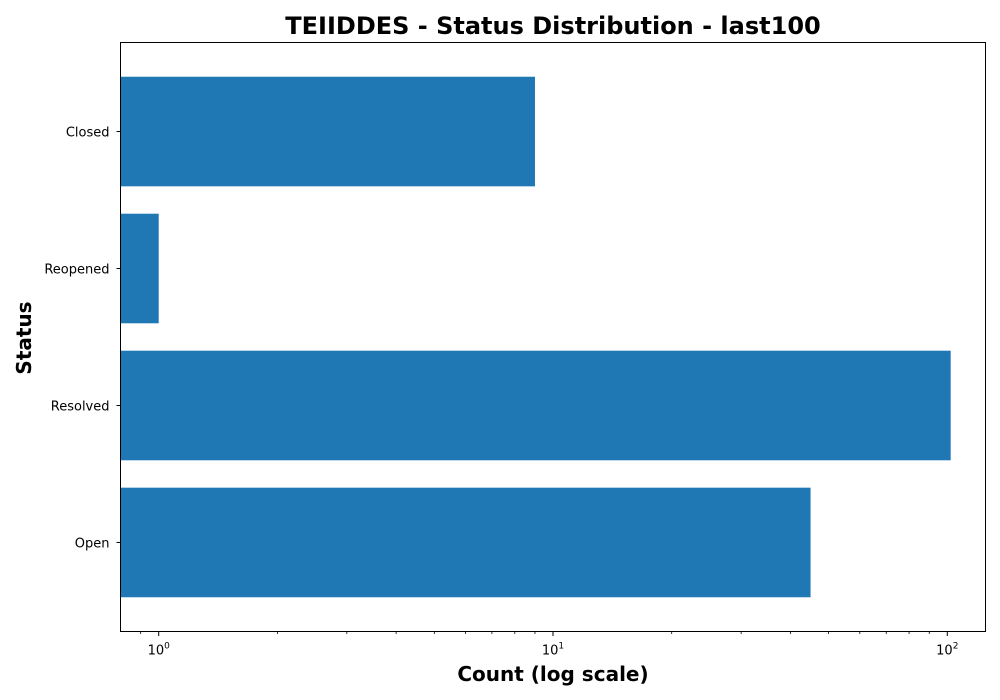  What do you see at coordinates (82, 338) in the screenshot?
I see `y-axis-ticks: Closed Reopened Resolved Open` at bounding box center [82, 338].